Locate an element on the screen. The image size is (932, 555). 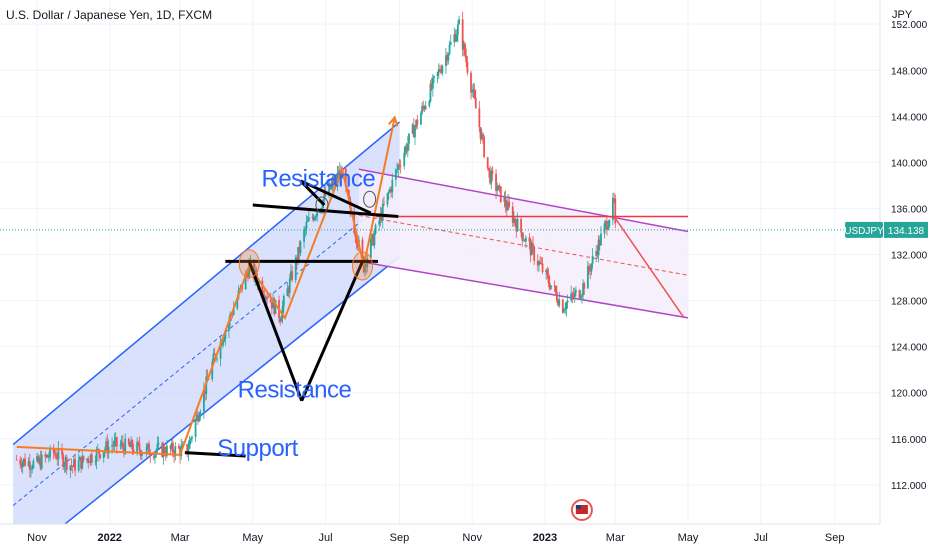
annotation-support: Support is located at coordinates (257, 448).